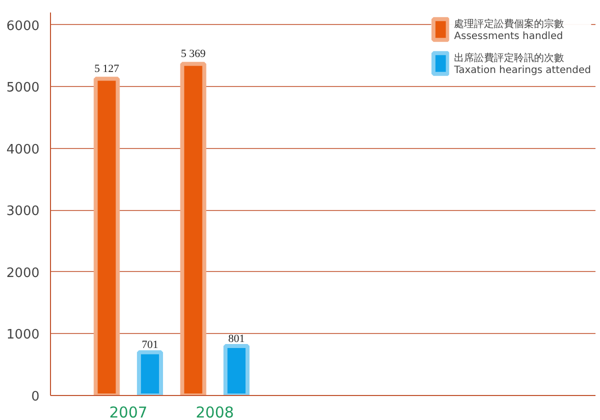 The height and width of the screenshot is (420, 600). I want to click on y-tick-label: 1000, so click(23, 335).